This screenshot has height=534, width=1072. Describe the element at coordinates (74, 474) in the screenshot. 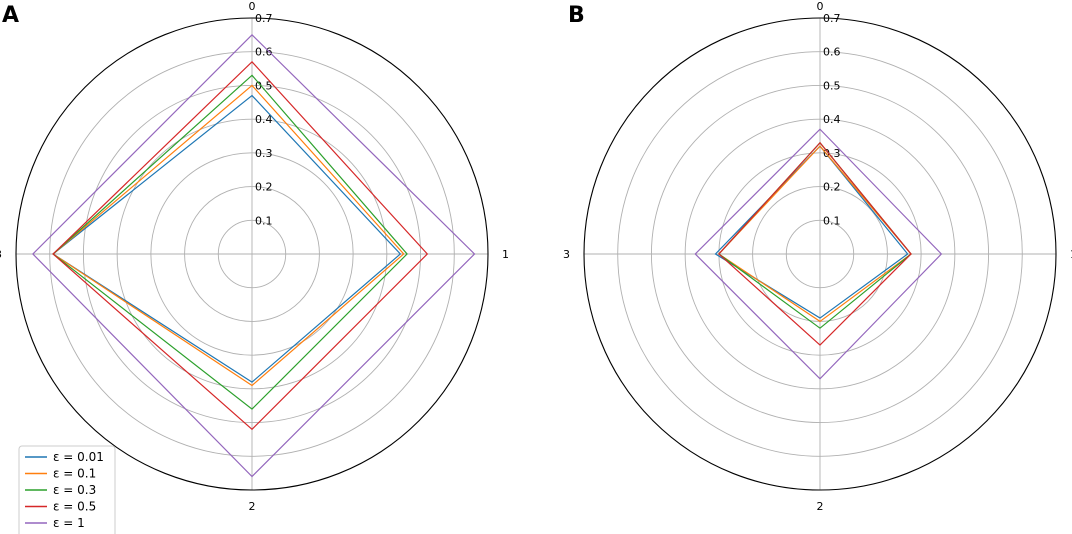

I see `legend-label: ε = 0.1` at that location.